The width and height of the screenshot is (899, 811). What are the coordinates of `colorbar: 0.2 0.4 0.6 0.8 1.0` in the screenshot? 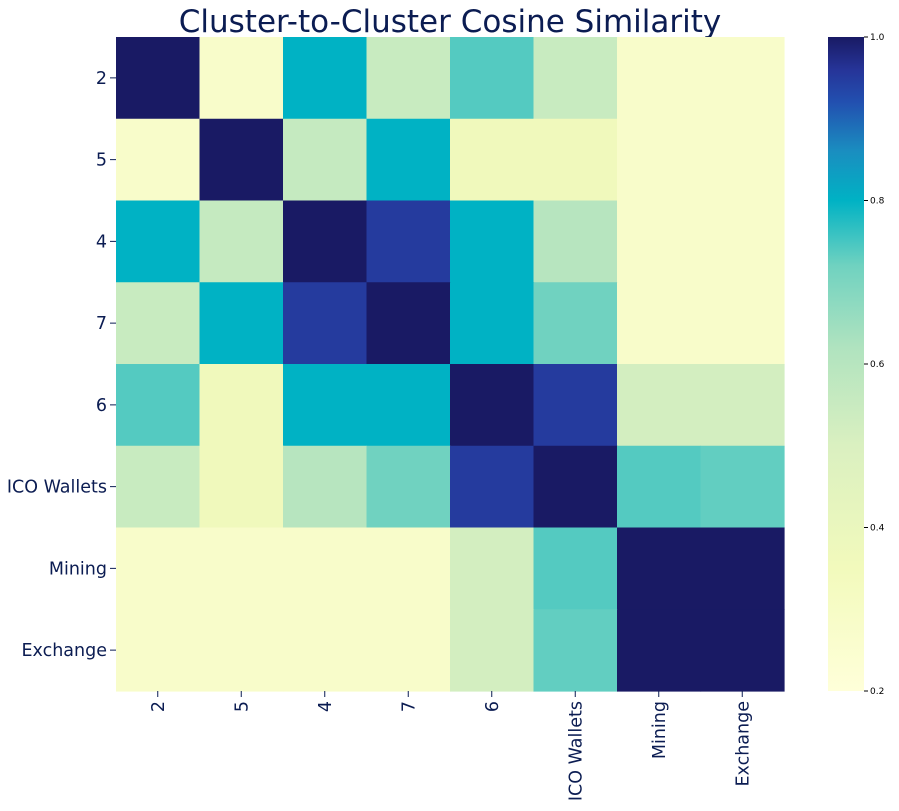 It's located at (856, 365).